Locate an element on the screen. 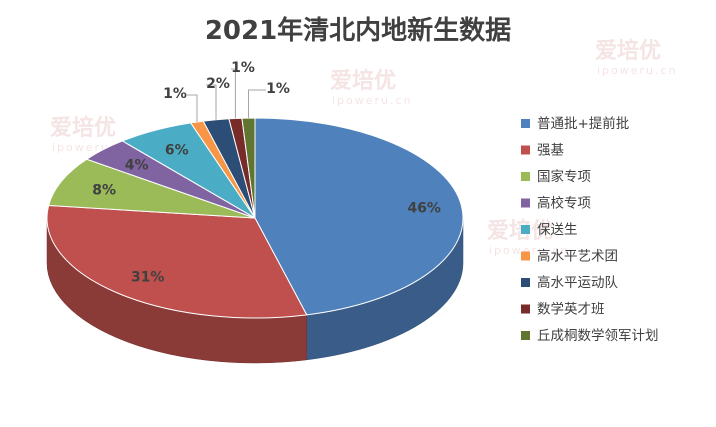  legend-item: 数学英才班 is located at coordinates (563, 309).